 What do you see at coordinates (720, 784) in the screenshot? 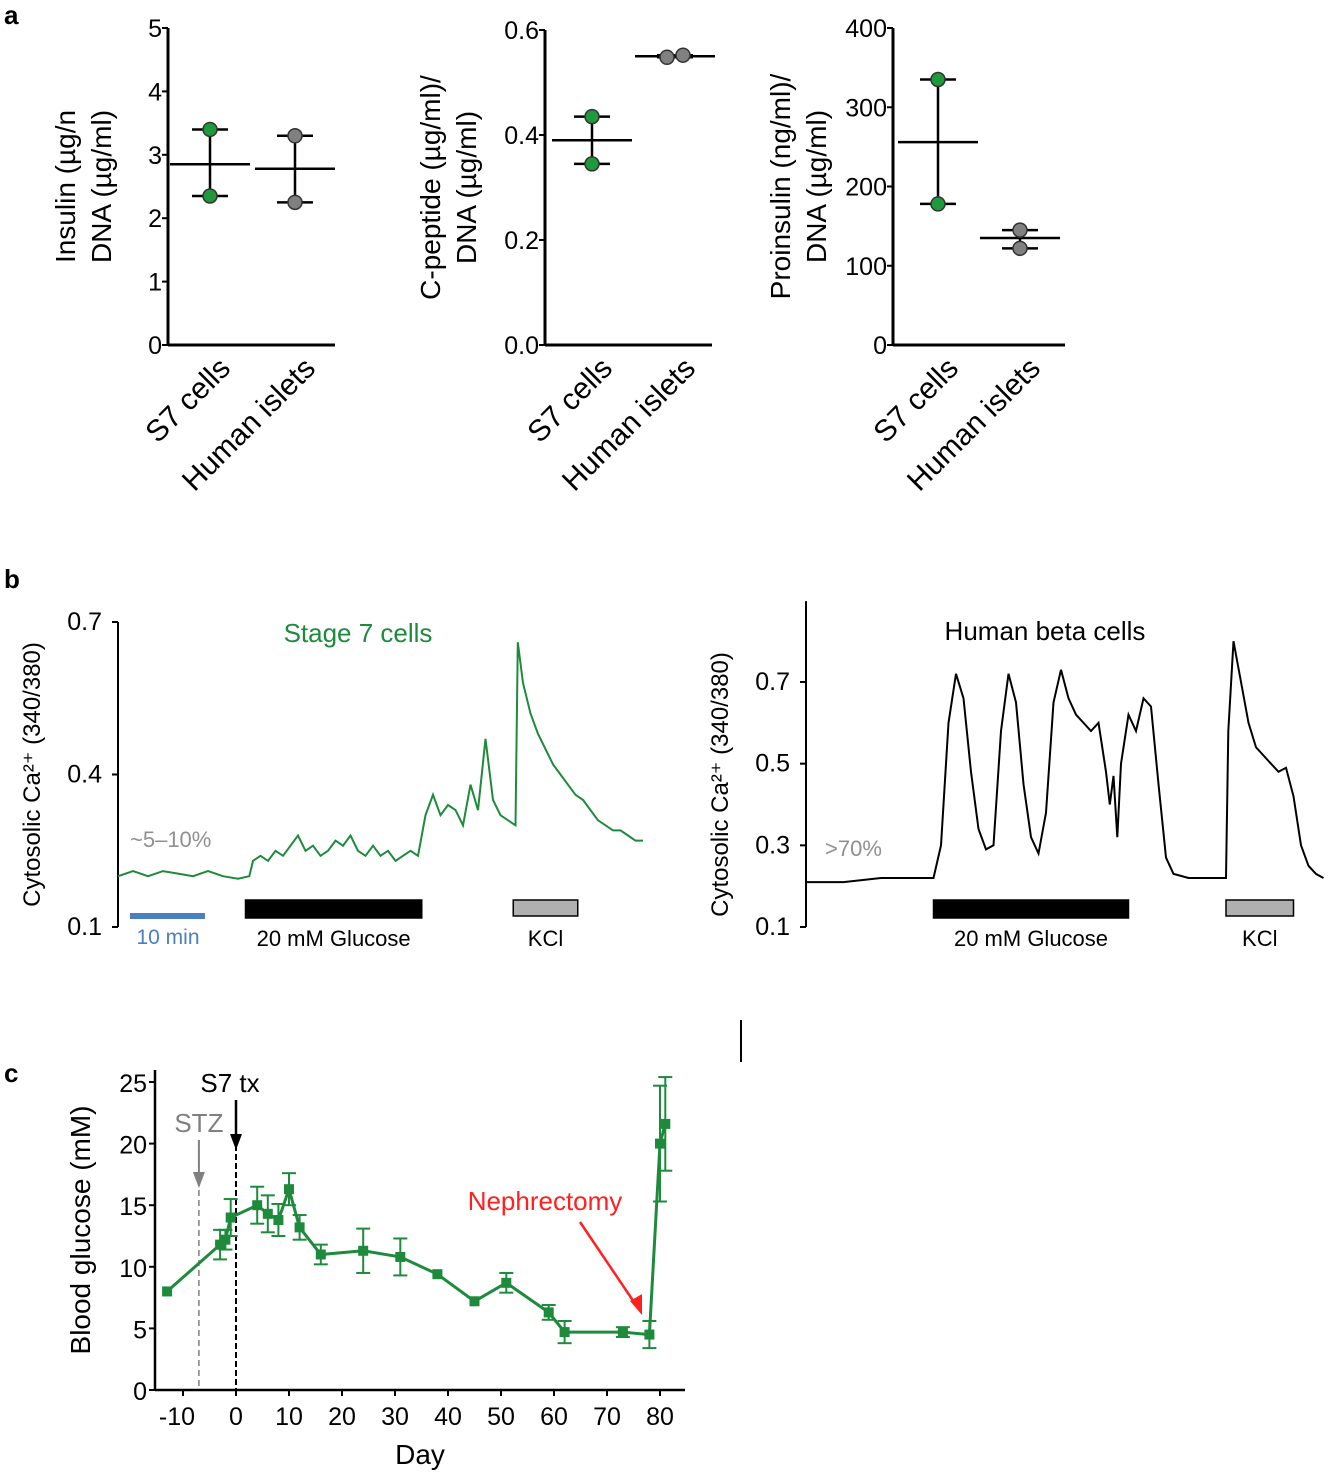
I see `y-axis-label: Cytosolic Ca²⁺ (340/380)` at bounding box center [720, 784].